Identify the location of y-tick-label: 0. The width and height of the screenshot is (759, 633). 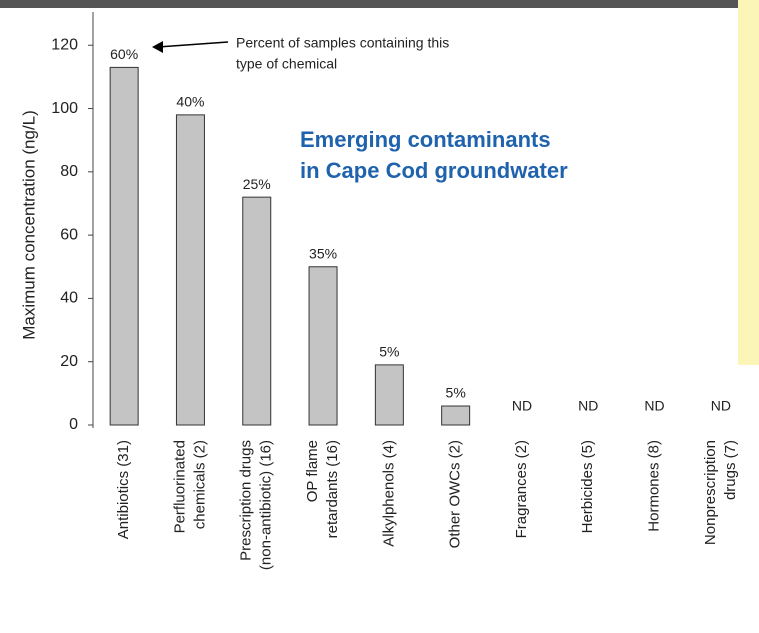
(73, 424).